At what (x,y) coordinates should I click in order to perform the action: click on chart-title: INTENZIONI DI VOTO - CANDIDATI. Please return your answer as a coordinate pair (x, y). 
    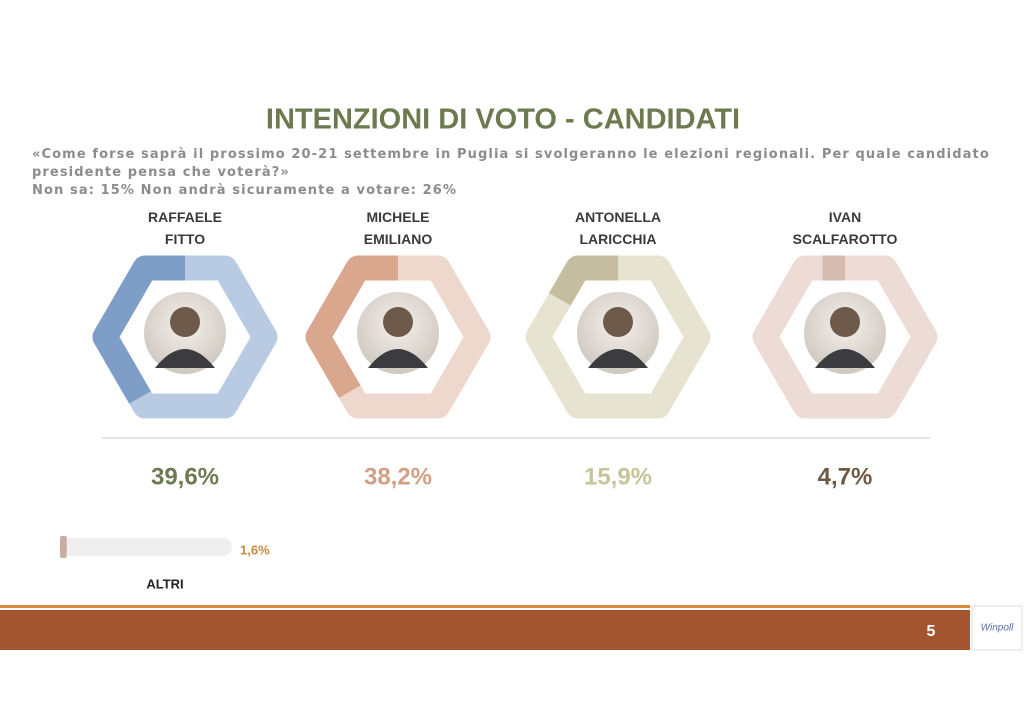
    Looking at the image, I should click on (503, 120).